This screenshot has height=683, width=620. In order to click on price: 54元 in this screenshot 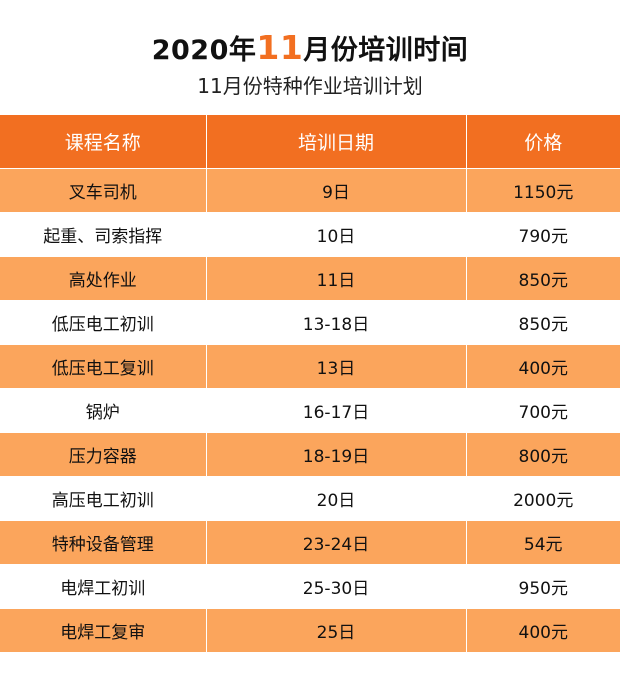, I will do `click(542, 542)`.